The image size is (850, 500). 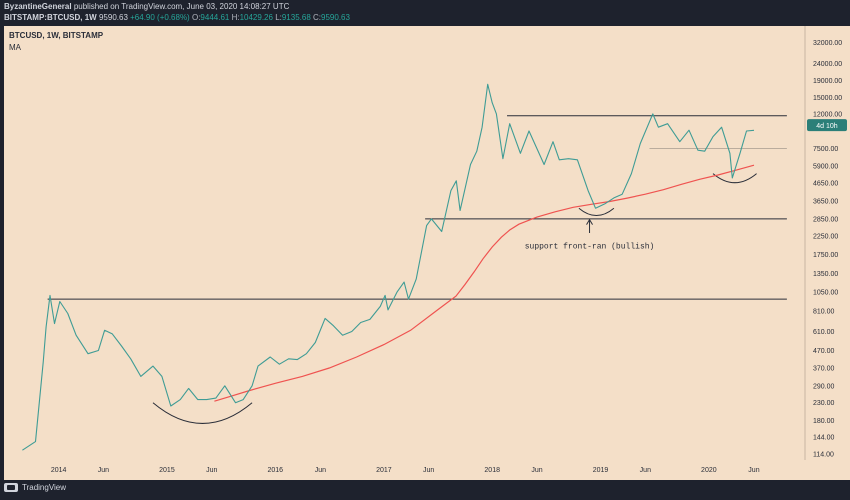 I want to click on high-value: 10429.26, so click(x=256, y=17).